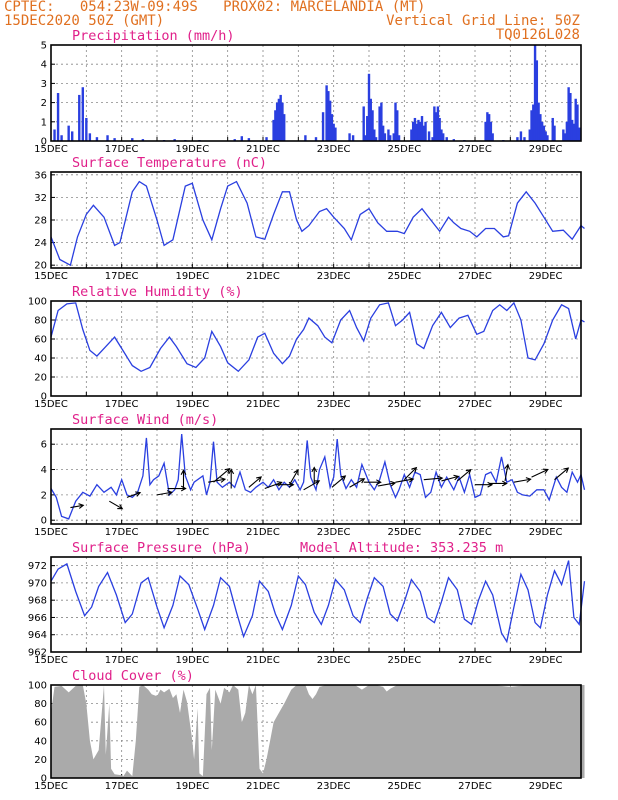 The image size is (618, 800). What do you see at coordinates (334, 276) in the screenshot?
I see `temperature-xtick-label: 23DEC` at bounding box center [334, 276].